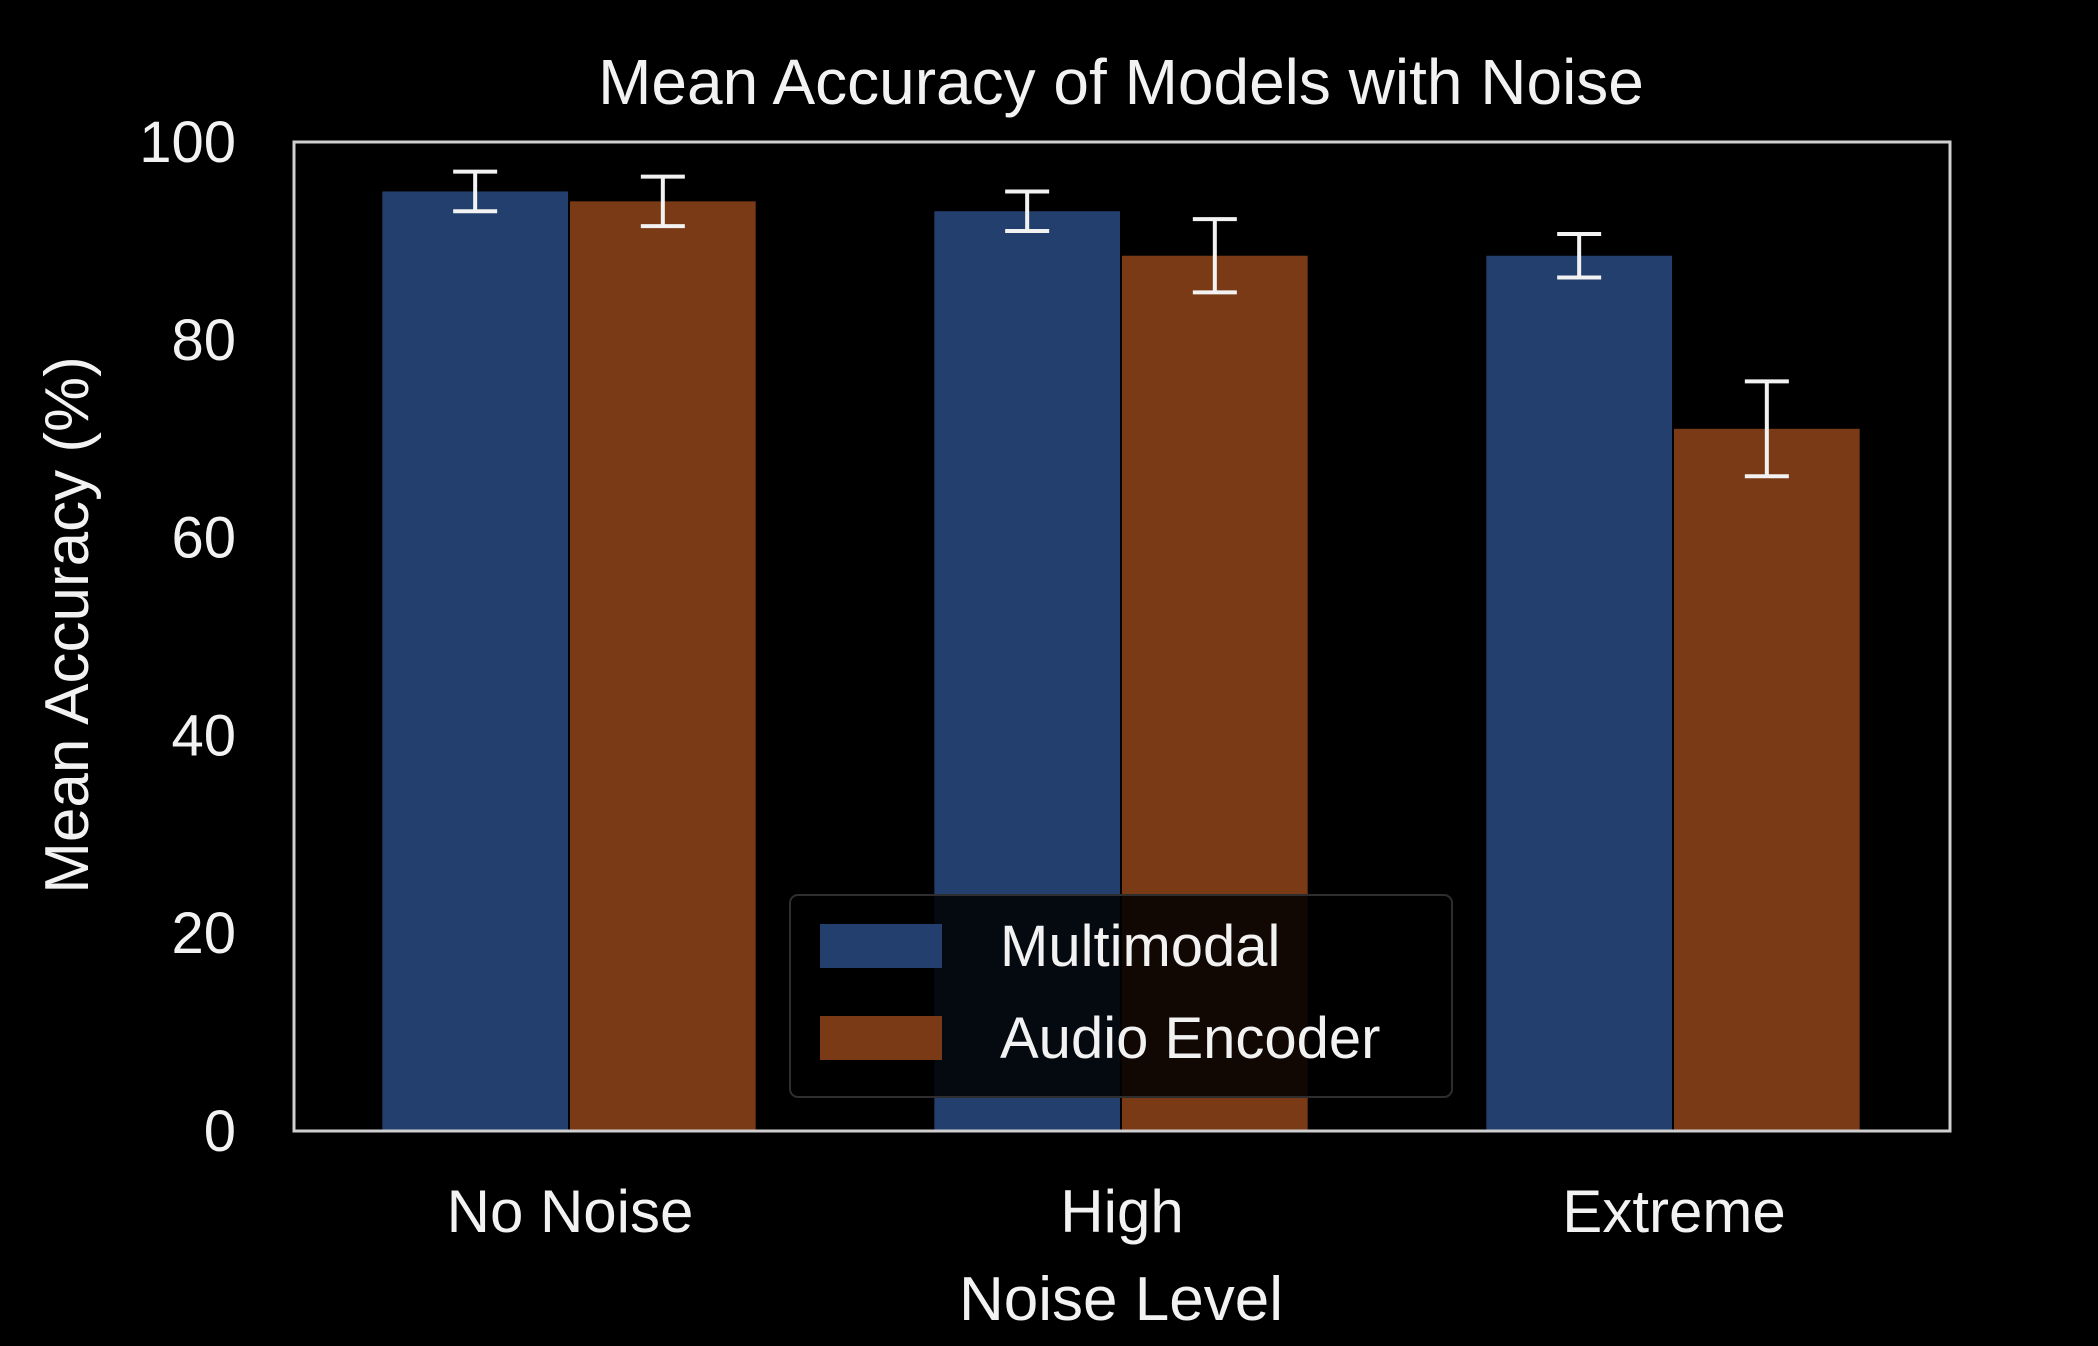 The width and height of the screenshot is (2098, 1346). I want to click on legend: Multimodal Audio Encoder, so click(1121, 996).